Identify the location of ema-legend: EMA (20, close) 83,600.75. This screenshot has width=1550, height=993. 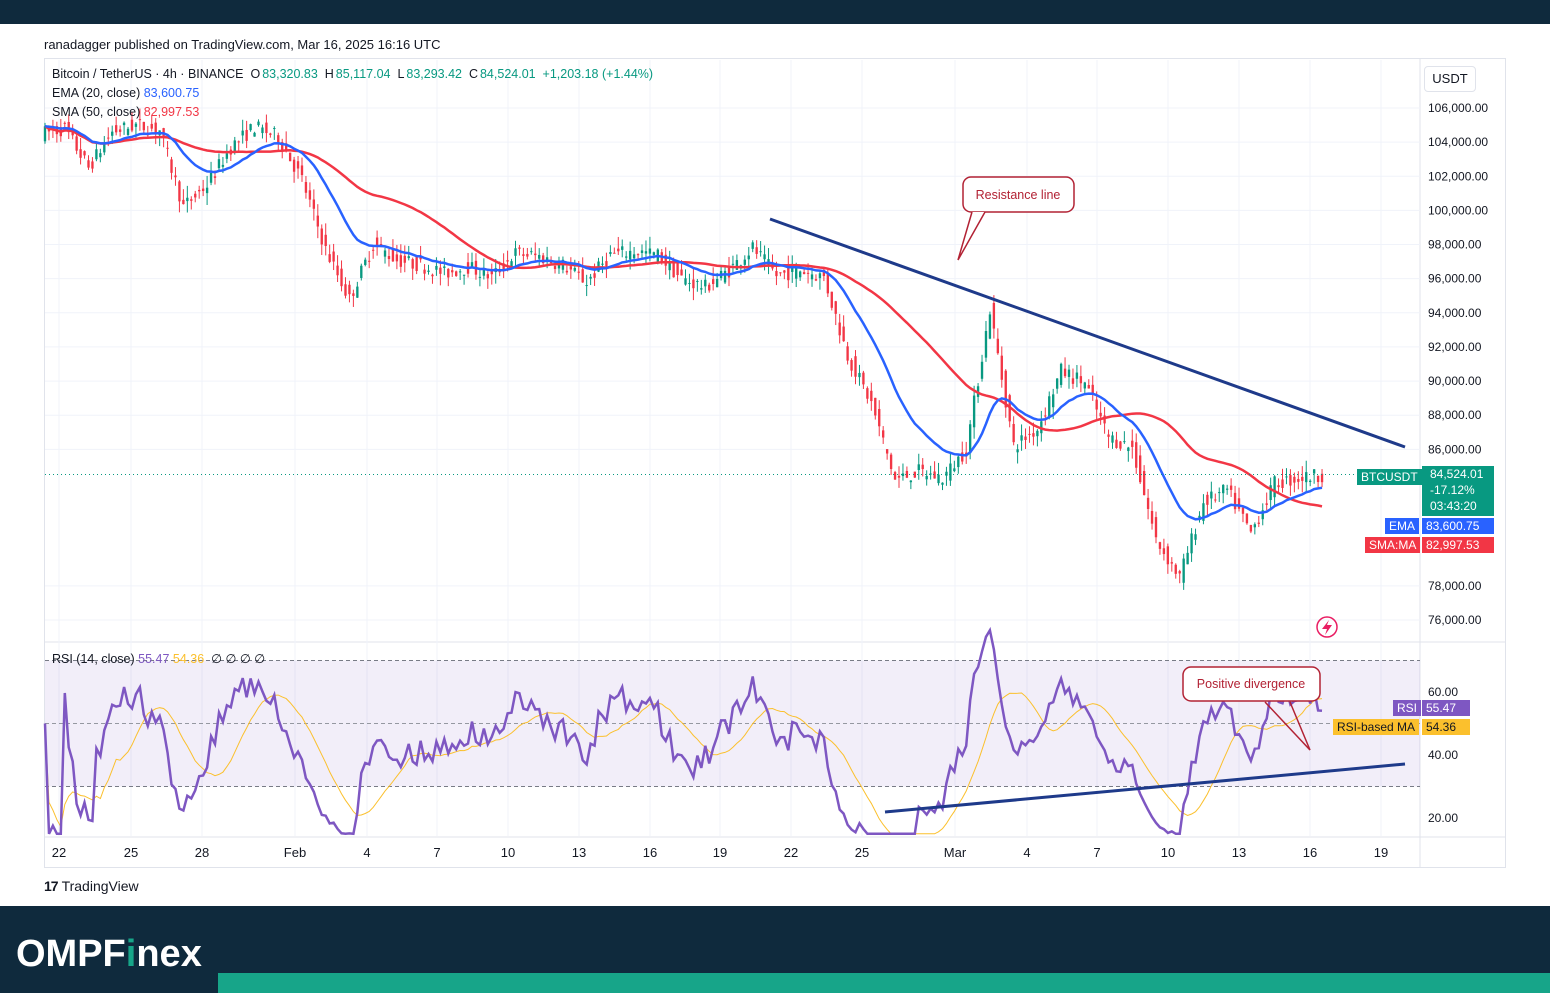
(125, 93).